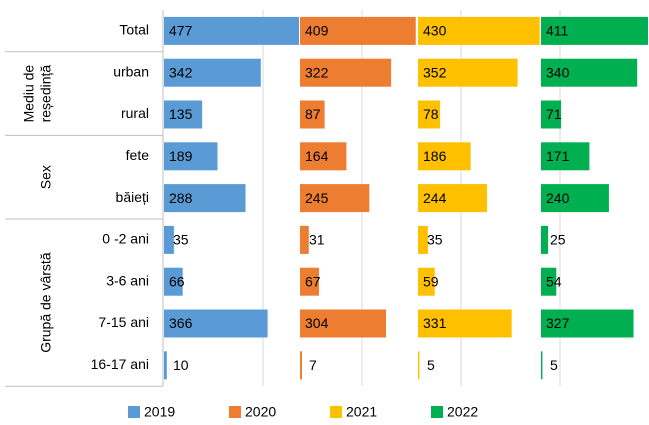 This screenshot has height=425, width=649. What do you see at coordinates (46, 177) in the screenshot?
I see `group-label: Sex` at bounding box center [46, 177].